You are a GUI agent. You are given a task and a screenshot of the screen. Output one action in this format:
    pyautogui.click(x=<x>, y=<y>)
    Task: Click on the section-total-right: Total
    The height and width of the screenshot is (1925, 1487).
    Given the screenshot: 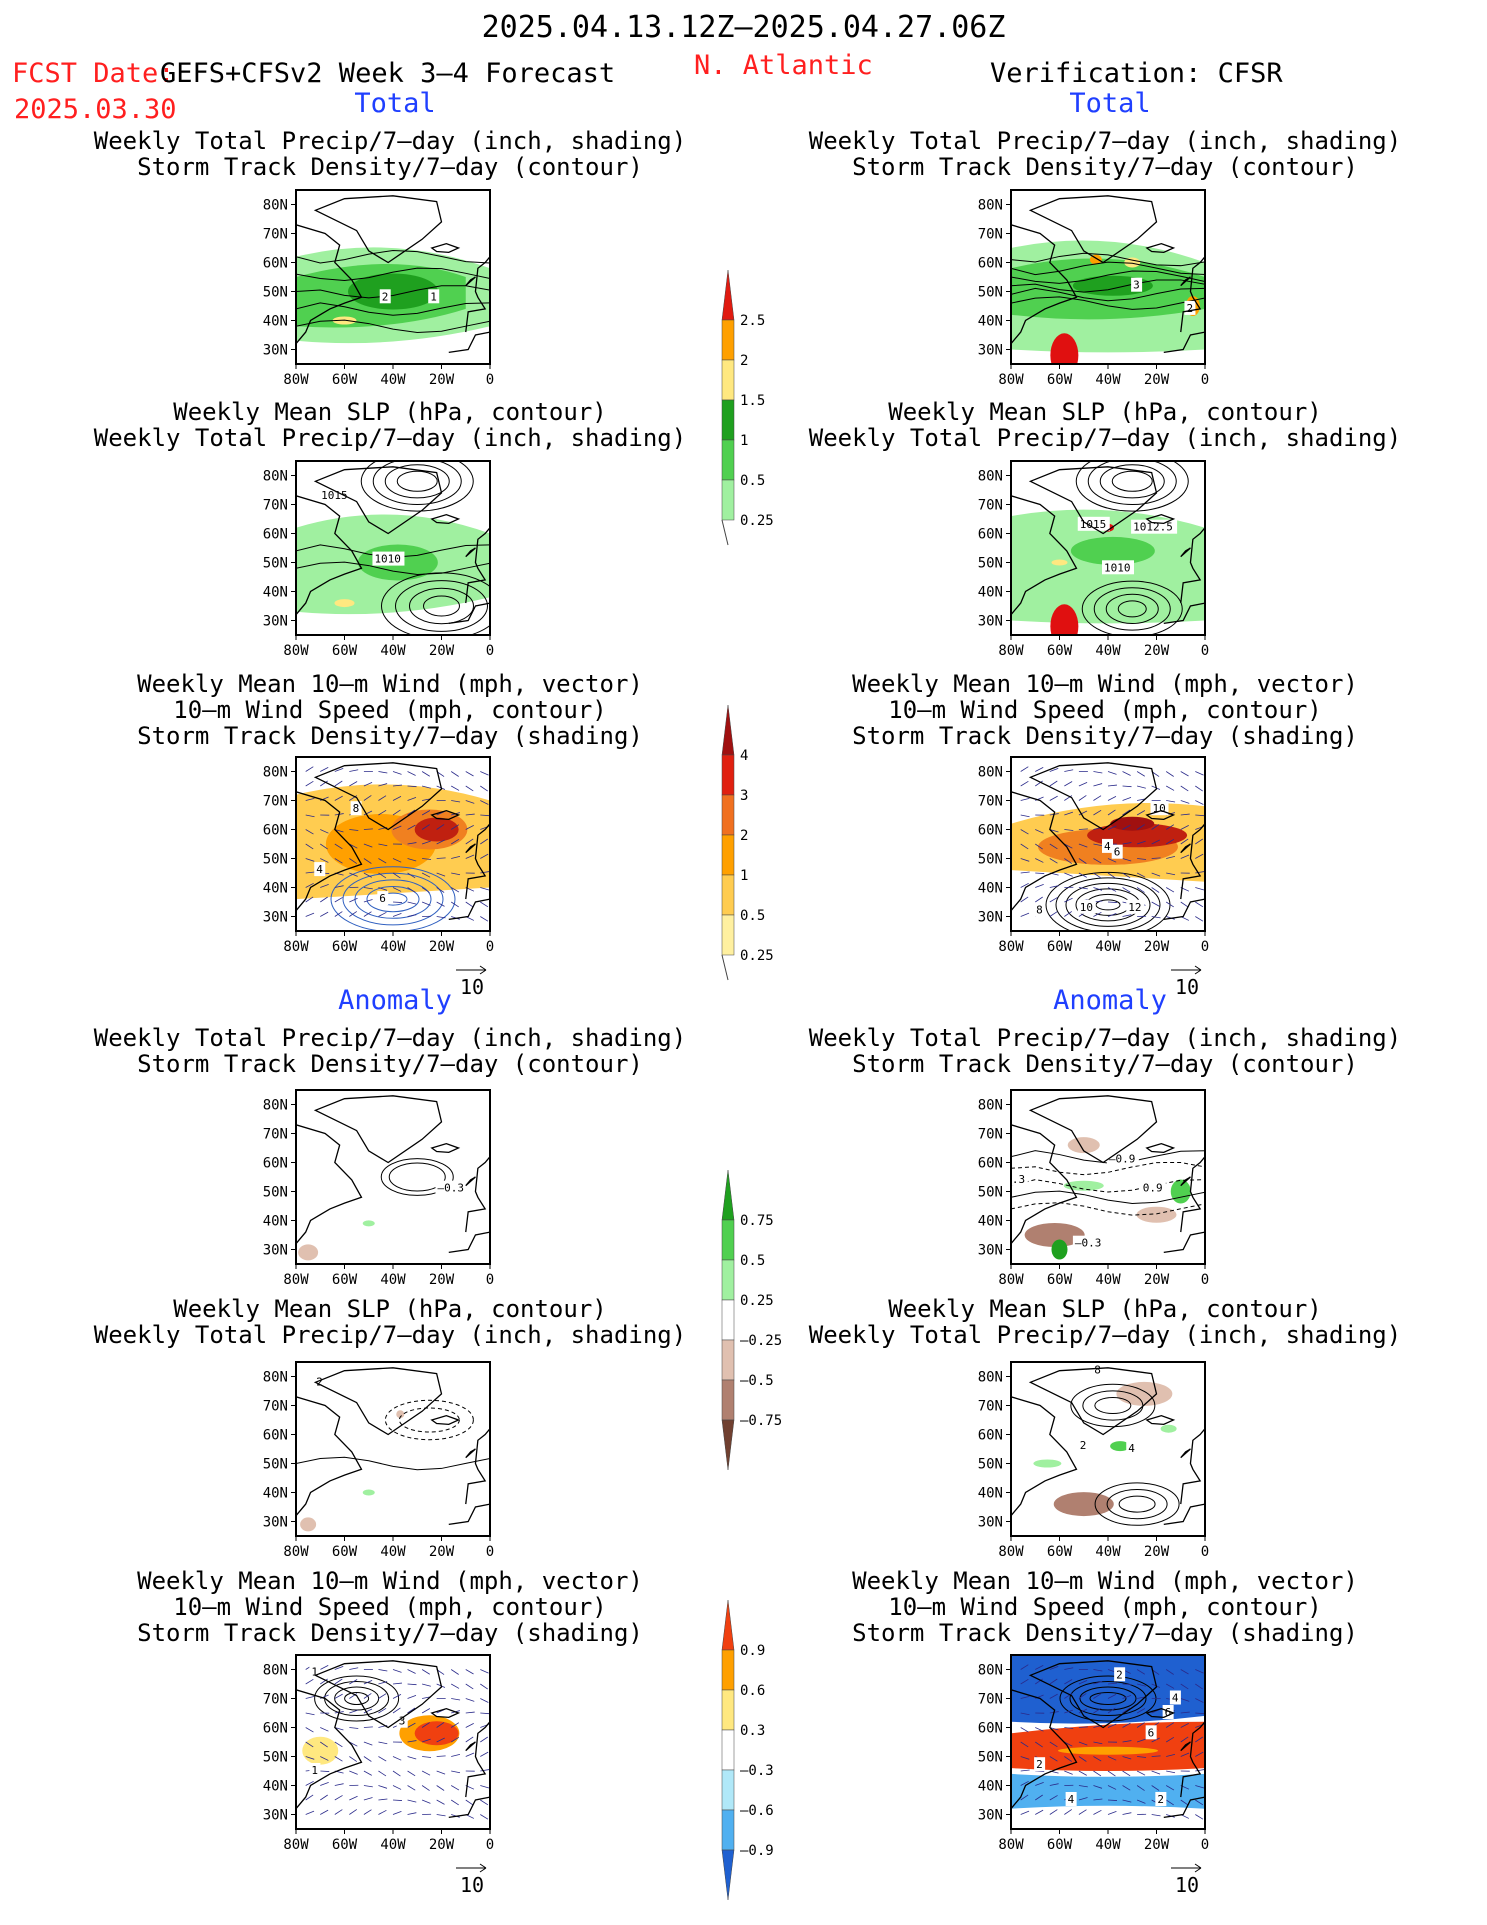 What is the action you would take?
    pyautogui.click(x=1110, y=103)
    